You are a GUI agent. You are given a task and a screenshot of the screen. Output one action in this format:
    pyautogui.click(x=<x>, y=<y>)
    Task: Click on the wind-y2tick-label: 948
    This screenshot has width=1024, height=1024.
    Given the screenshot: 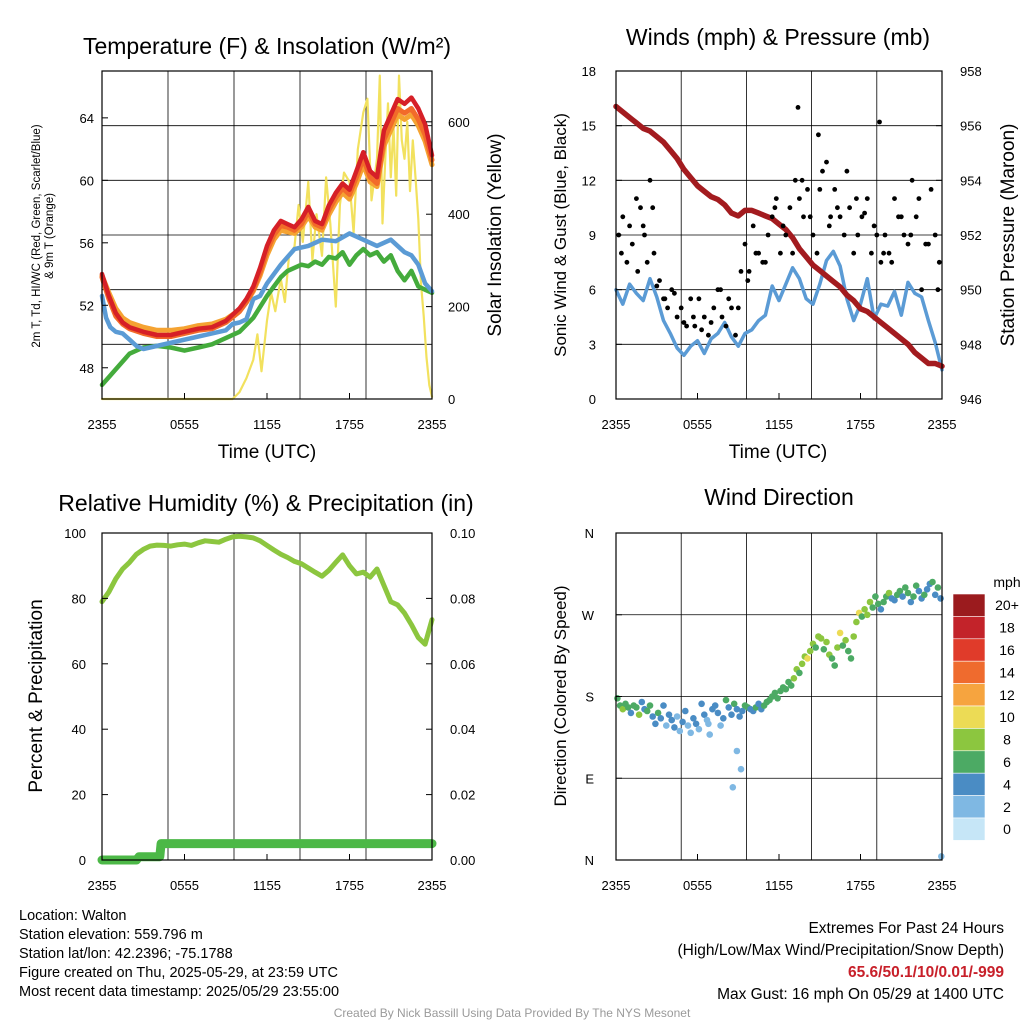 What is the action you would take?
    pyautogui.click(x=971, y=344)
    